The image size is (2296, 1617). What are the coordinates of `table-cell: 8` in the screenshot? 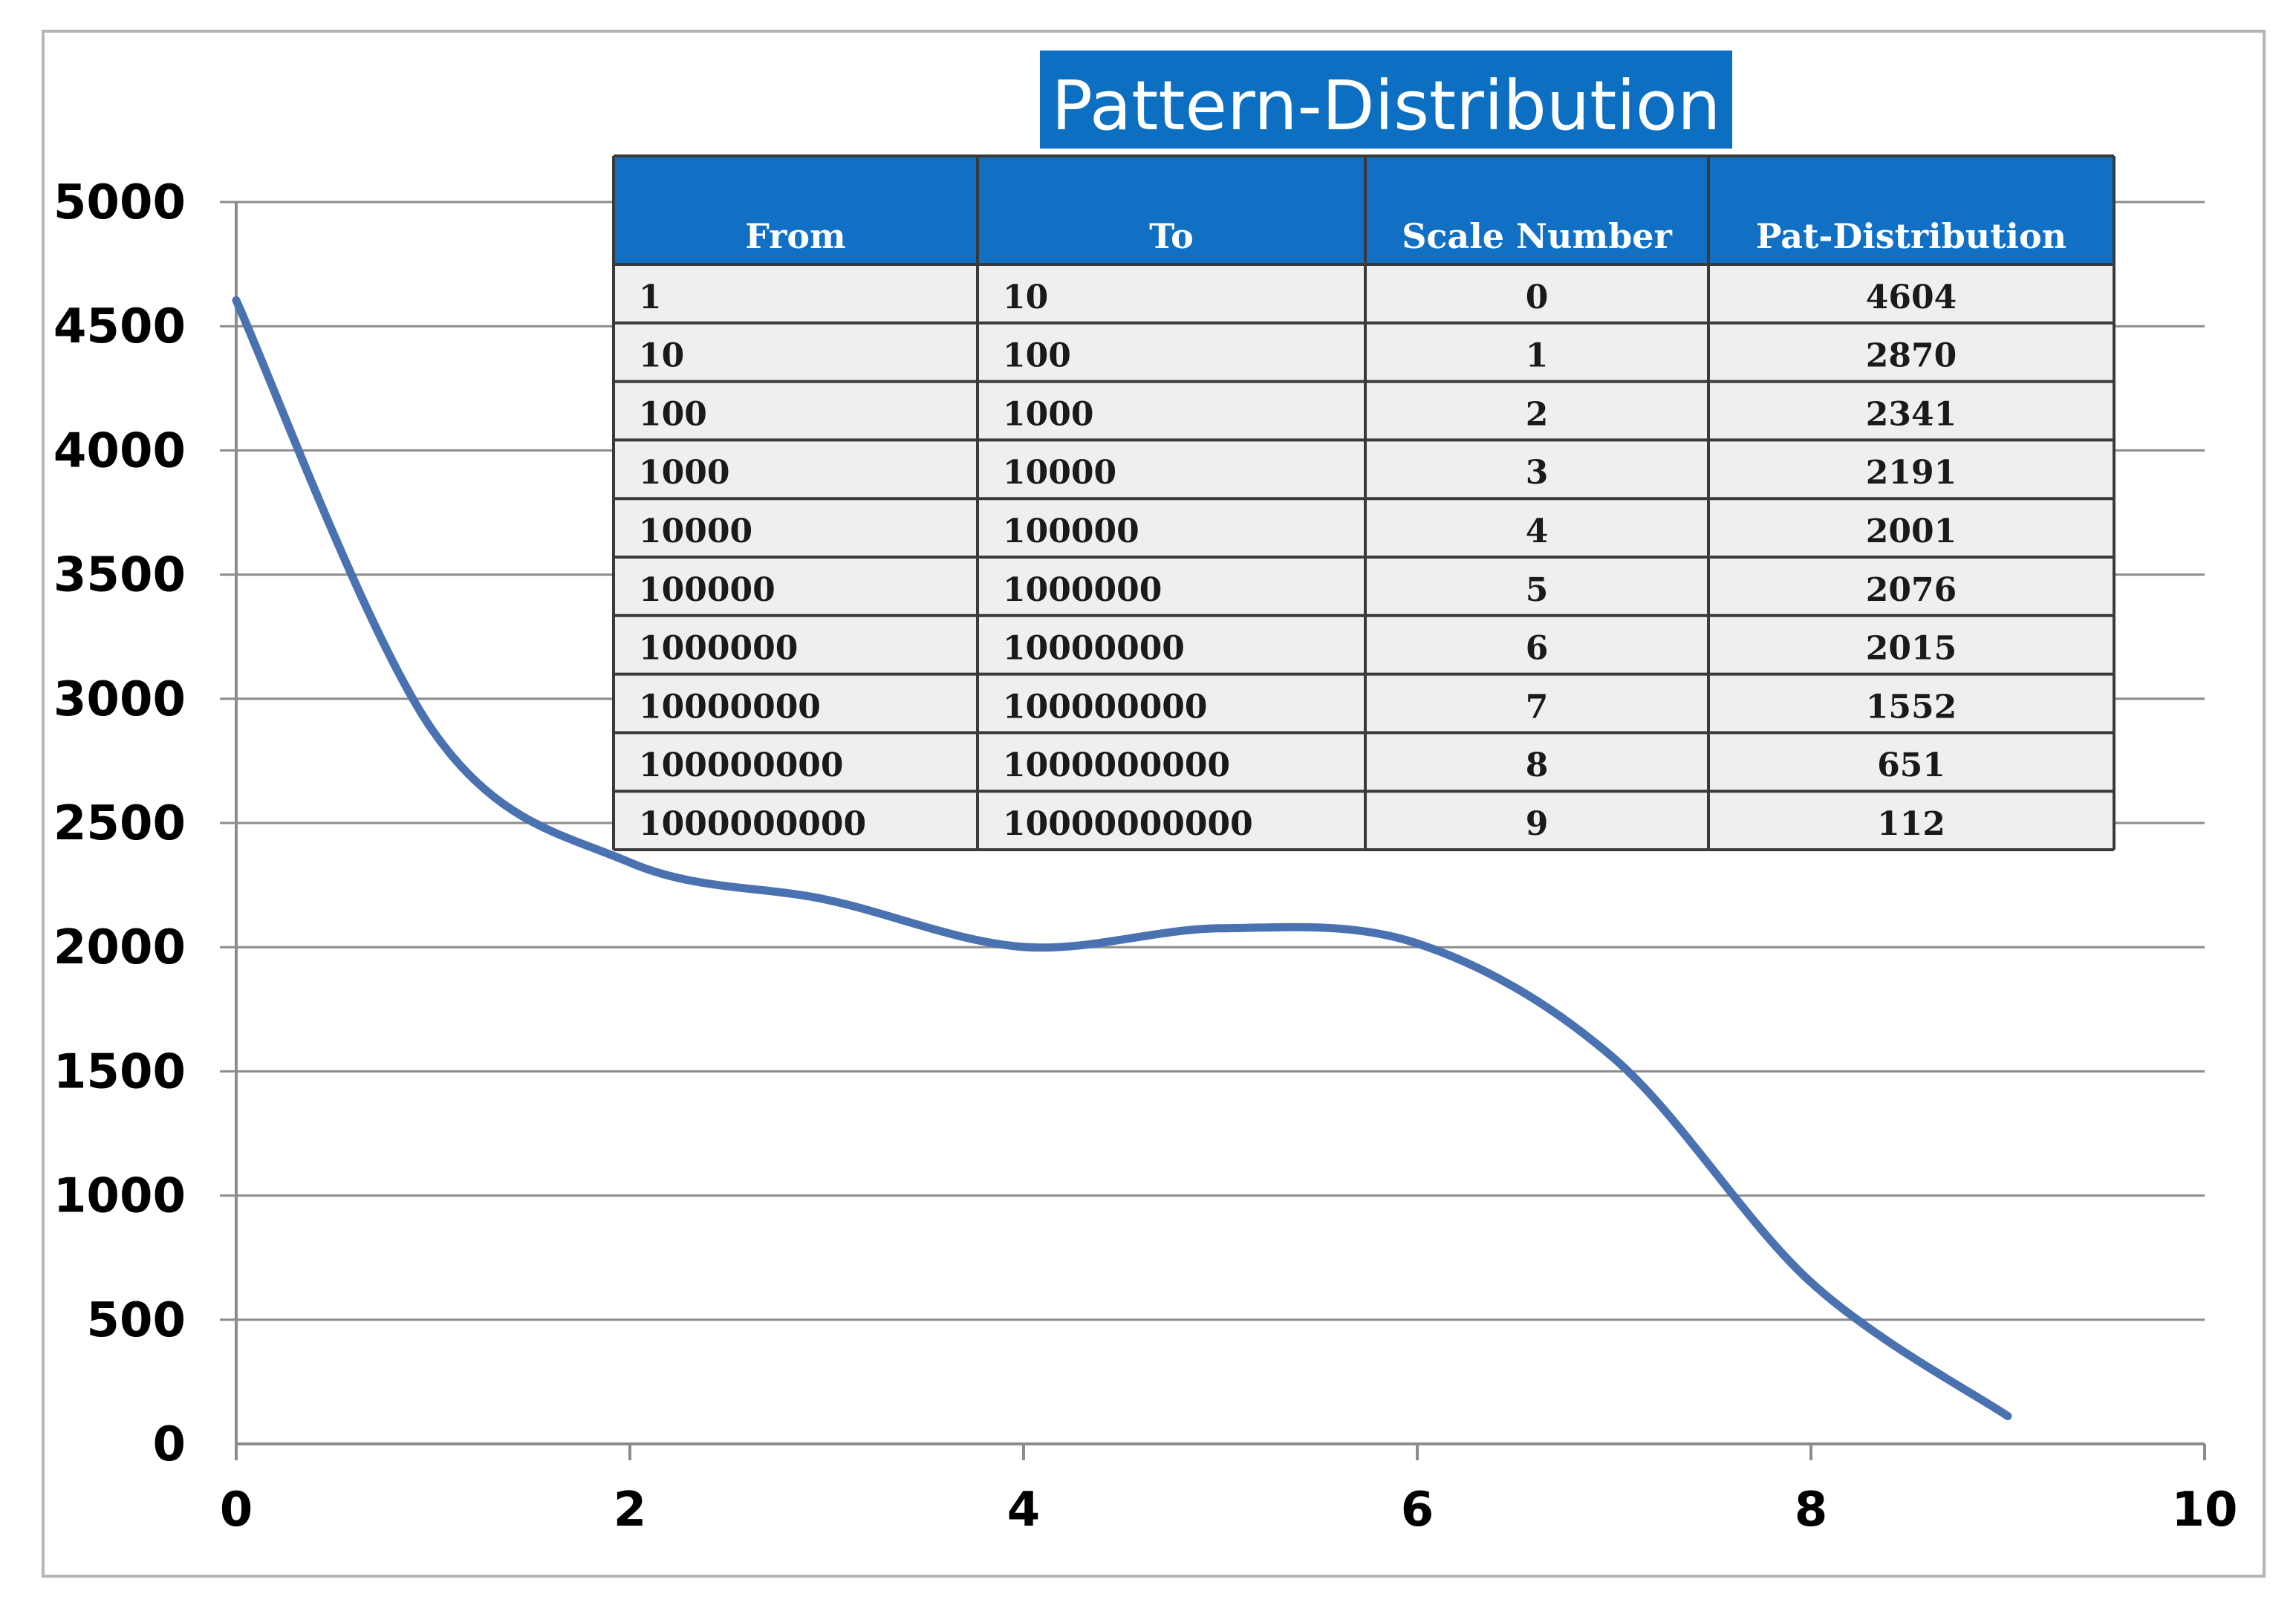 It's located at (1537, 765).